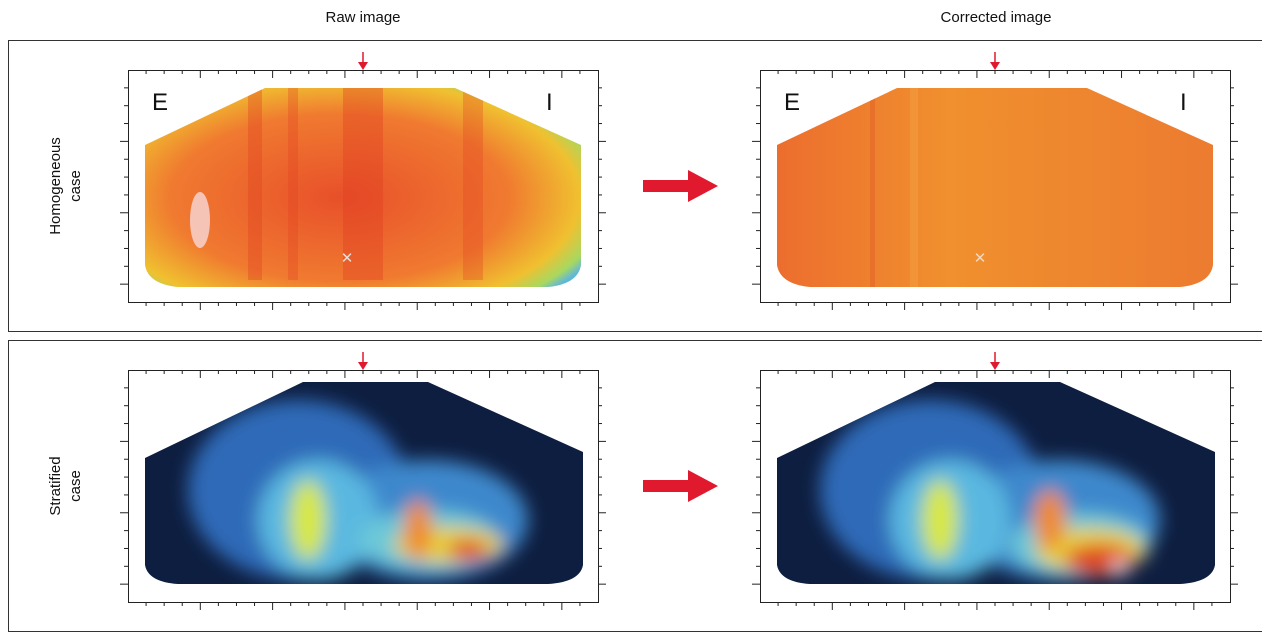 This screenshot has width=1262, height=639. What do you see at coordinates (55, 186) in the screenshot?
I see `row-label: Homogeneous` at bounding box center [55, 186].